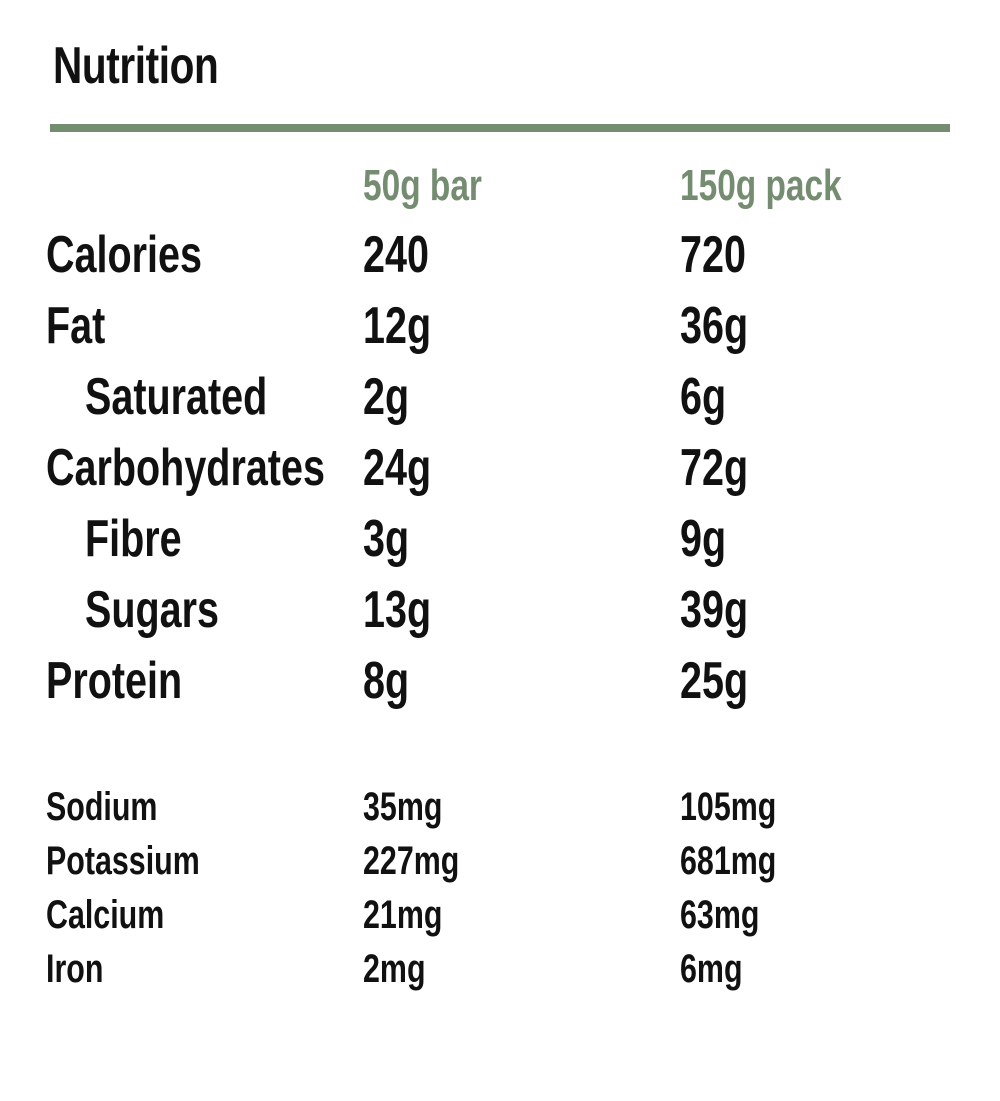 This screenshot has width=1000, height=1101. I want to click on row-value-iron-bar: 2mg, so click(394, 969).